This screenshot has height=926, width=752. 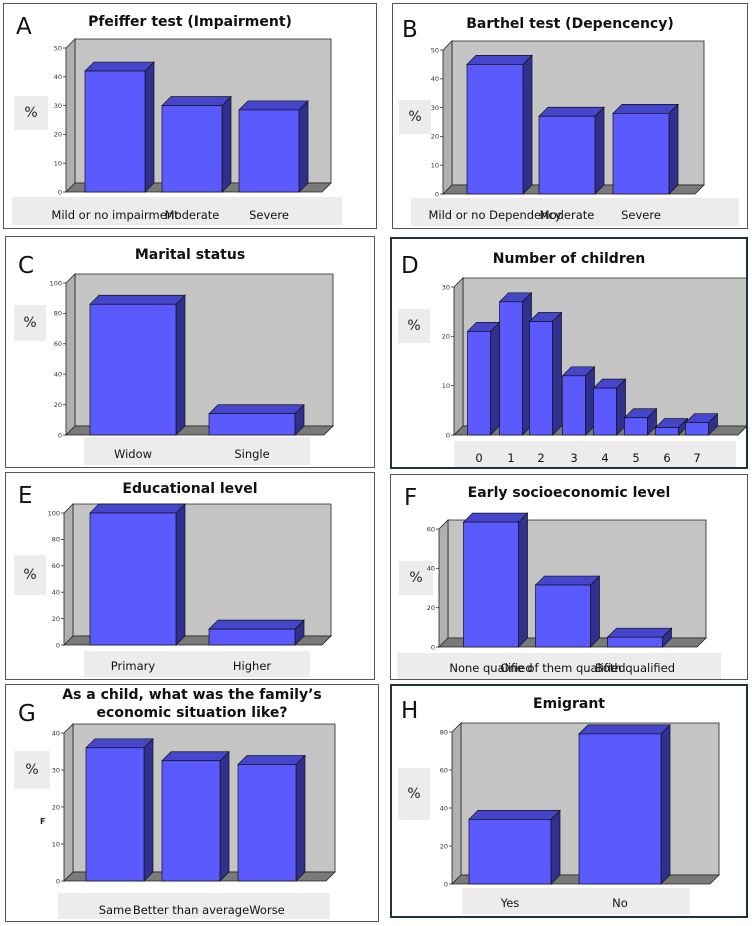 What do you see at coordinates (697, 458) in the screenshot?
I see `category-label: 7` at bounding box center [697, 458].